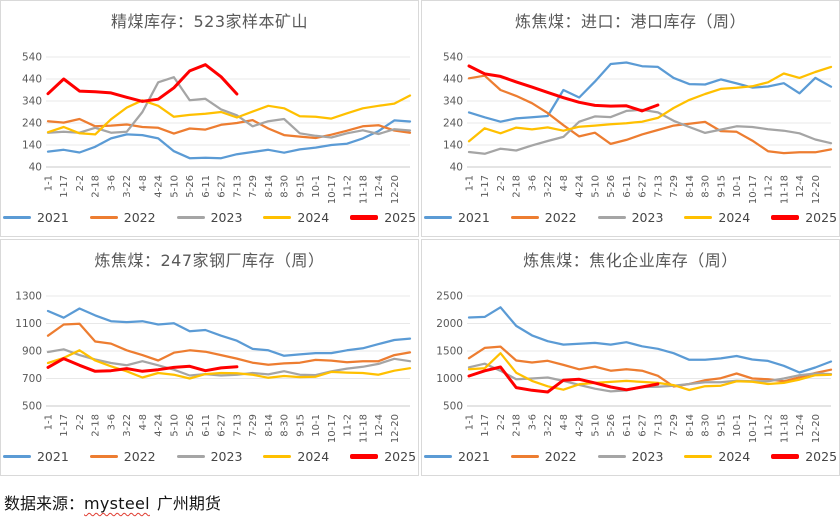 The height and width of the screenshot is (520, 840). Describe the element at coordinates (455, 168) in the screenshot. I see `y-axis-tick-label: 40` at that location.